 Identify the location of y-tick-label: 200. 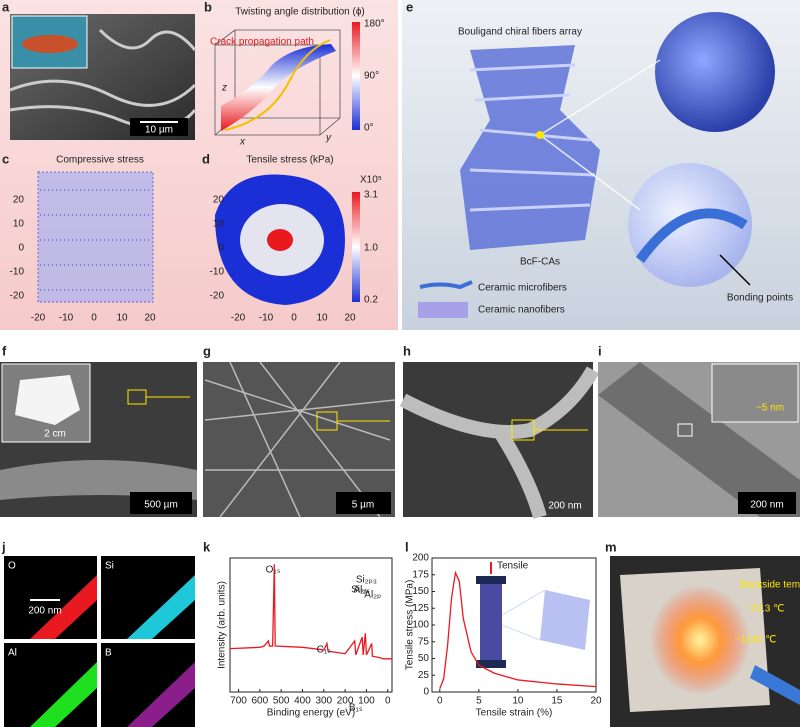
(420, 558).